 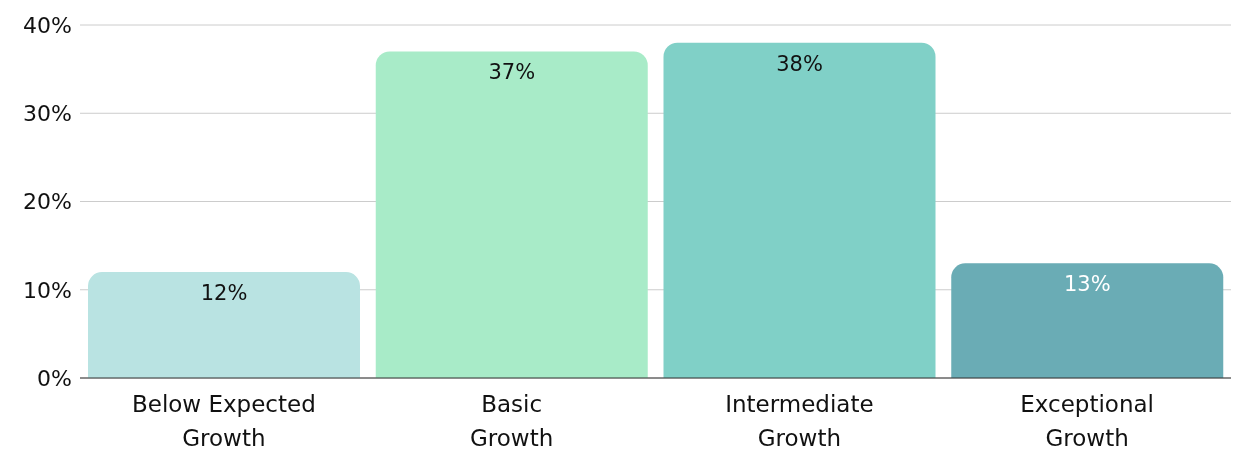 What do you see at coordinates (1087, 284) in the screenshot?
I see `data-label: 13%` at bounding box center [1087, 284].